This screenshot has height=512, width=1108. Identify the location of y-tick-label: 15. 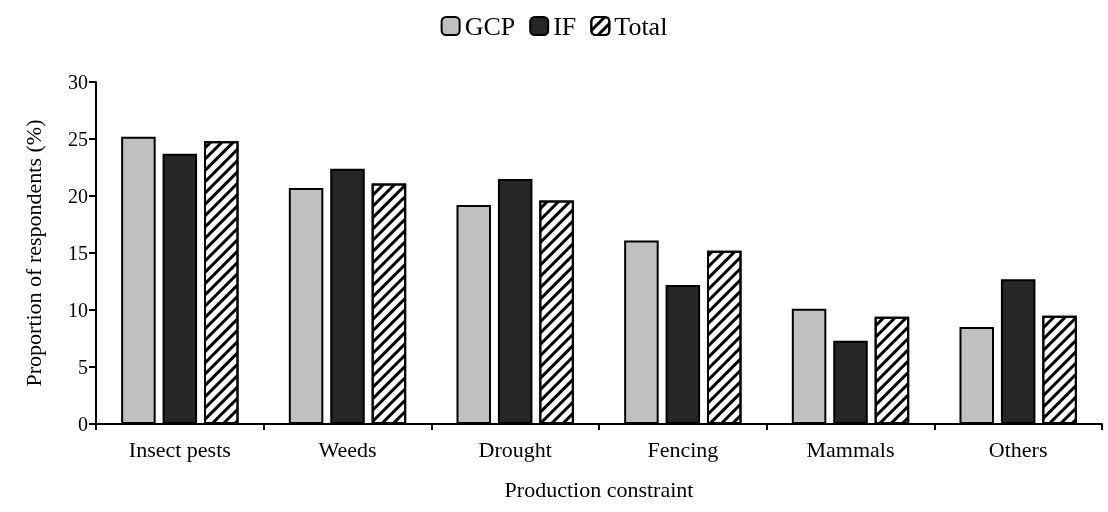
(78, 253).